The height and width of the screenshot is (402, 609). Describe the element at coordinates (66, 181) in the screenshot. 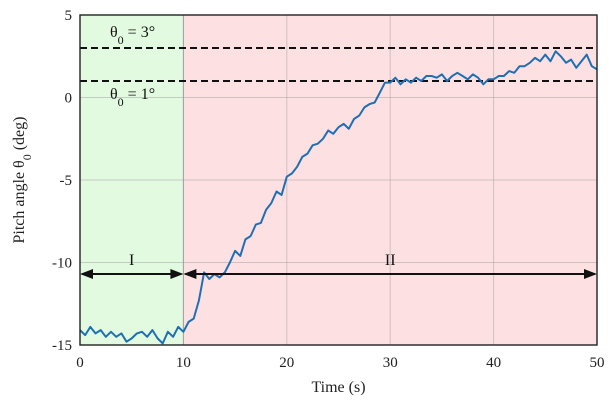

I see `y-tick-label: -5` at that location.